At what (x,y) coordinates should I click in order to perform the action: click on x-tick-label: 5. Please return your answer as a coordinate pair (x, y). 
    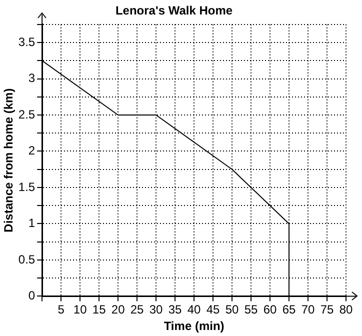
    Looking at the image, I should click on (61, 309).